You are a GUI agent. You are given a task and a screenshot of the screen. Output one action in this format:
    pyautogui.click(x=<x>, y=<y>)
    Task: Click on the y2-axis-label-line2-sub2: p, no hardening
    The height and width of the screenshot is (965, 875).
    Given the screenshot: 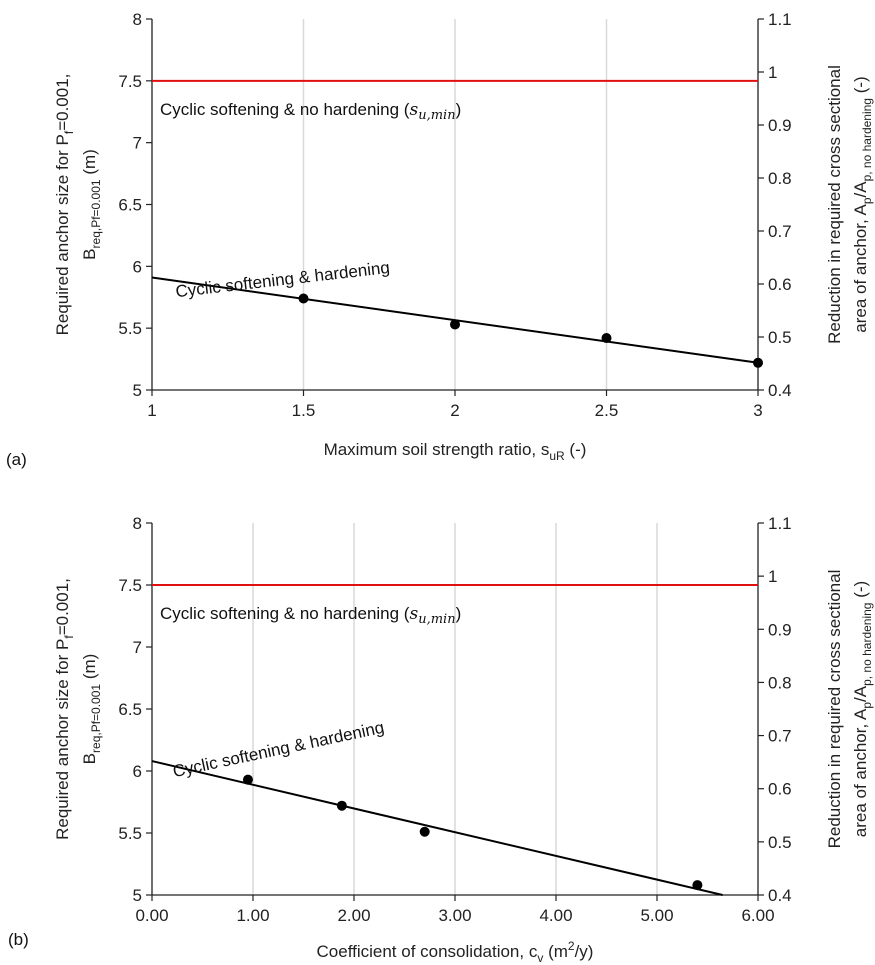 What is the action you would take?
    pyautogui.click(x=867, y=644)
    